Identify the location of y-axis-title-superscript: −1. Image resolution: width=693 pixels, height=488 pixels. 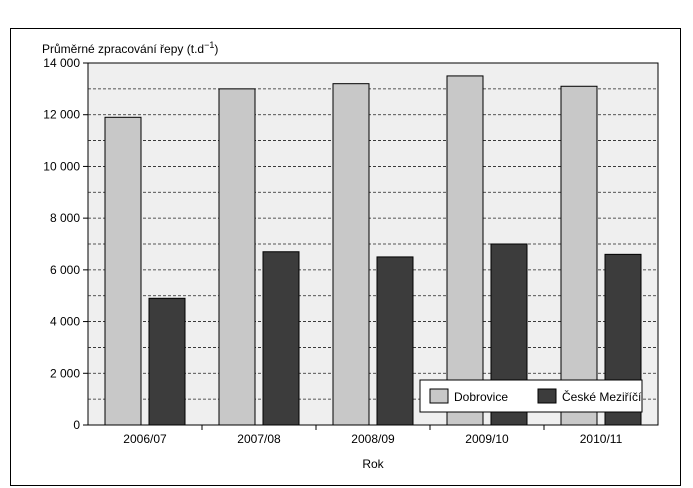
(209, 45).